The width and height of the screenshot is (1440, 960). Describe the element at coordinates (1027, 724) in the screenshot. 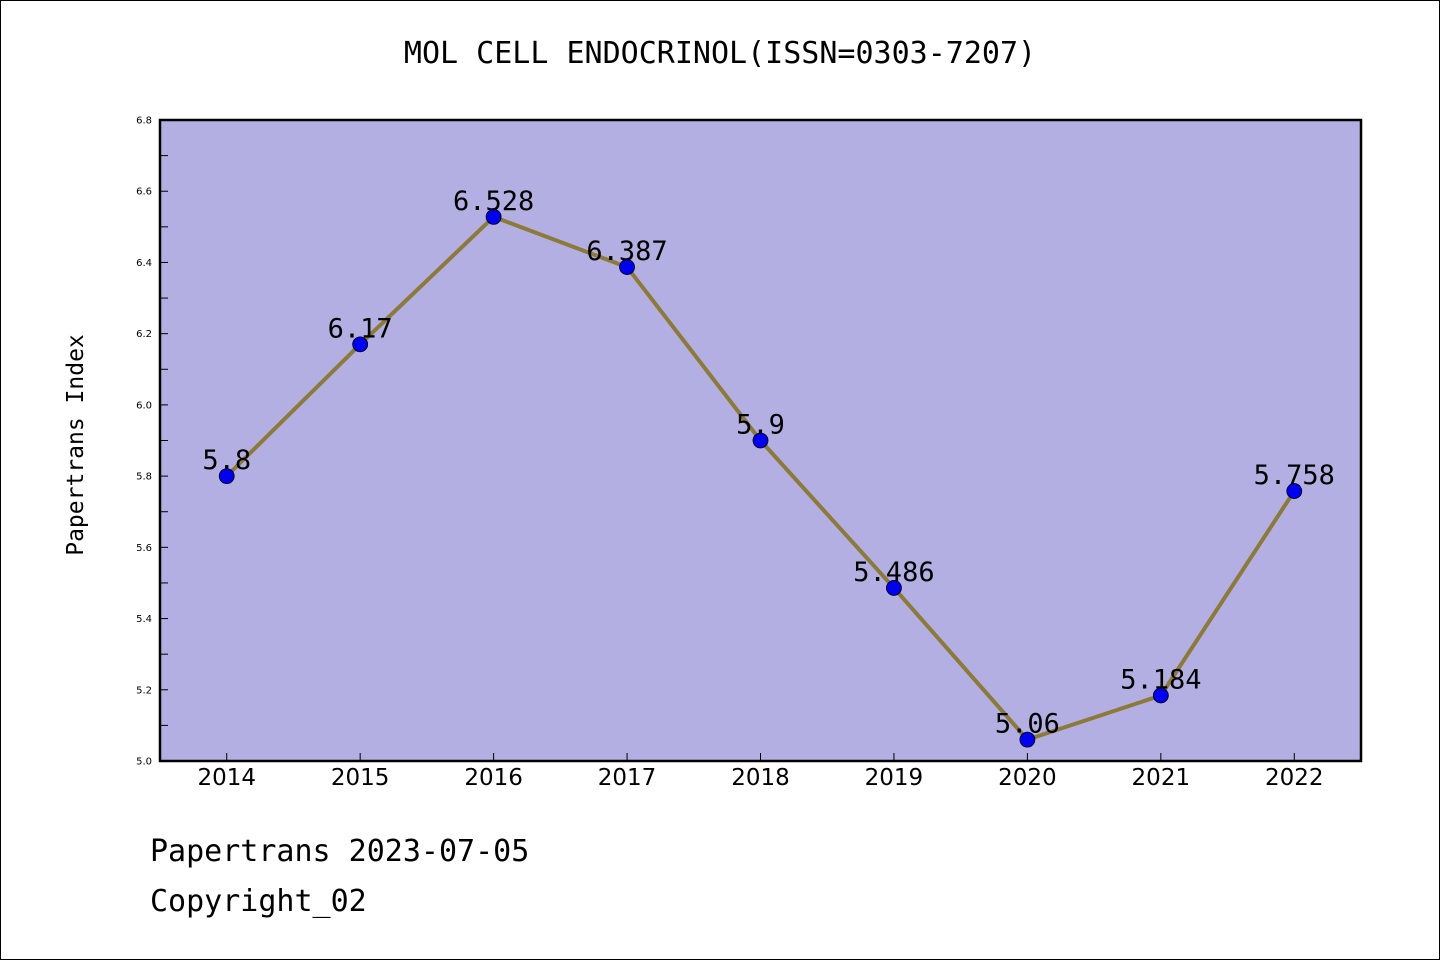

I see `data-label: 5.06` at that location.